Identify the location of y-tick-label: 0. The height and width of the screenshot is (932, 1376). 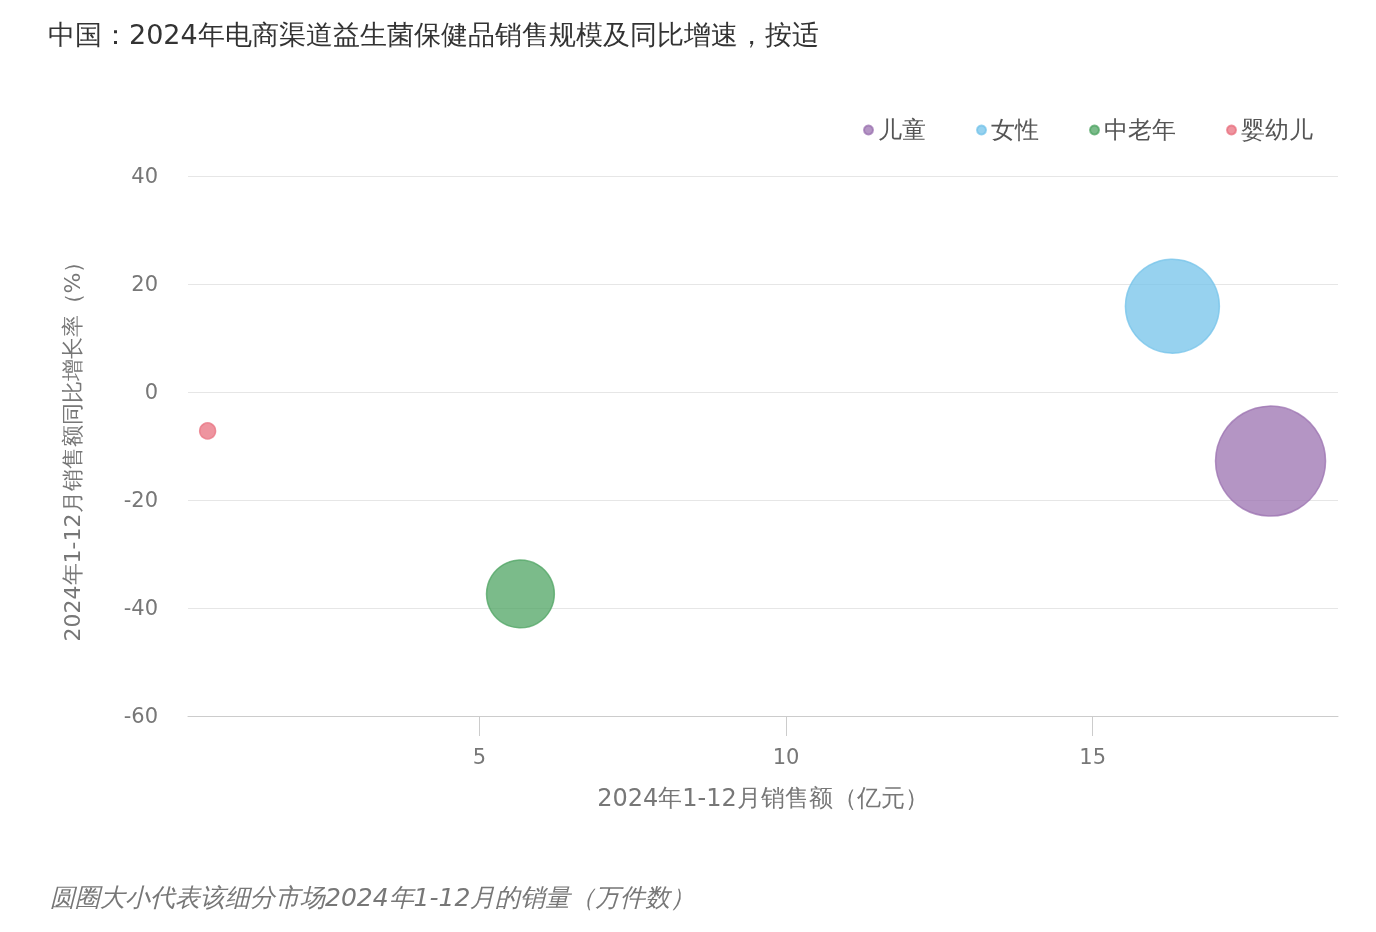
(151, 392).